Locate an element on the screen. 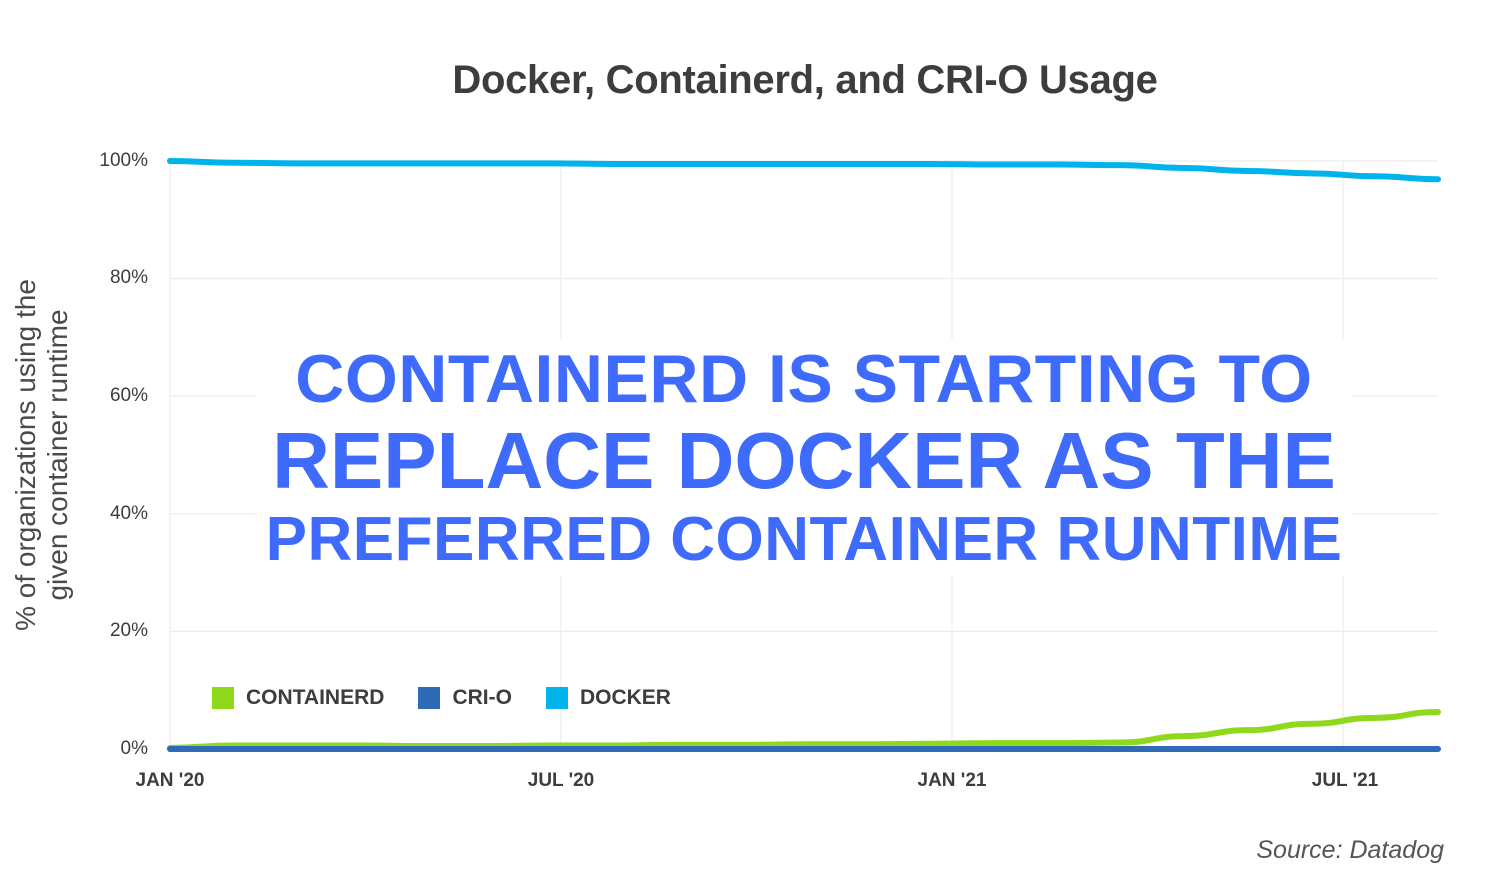  series-line-docker is located at coordinates (804, 170).